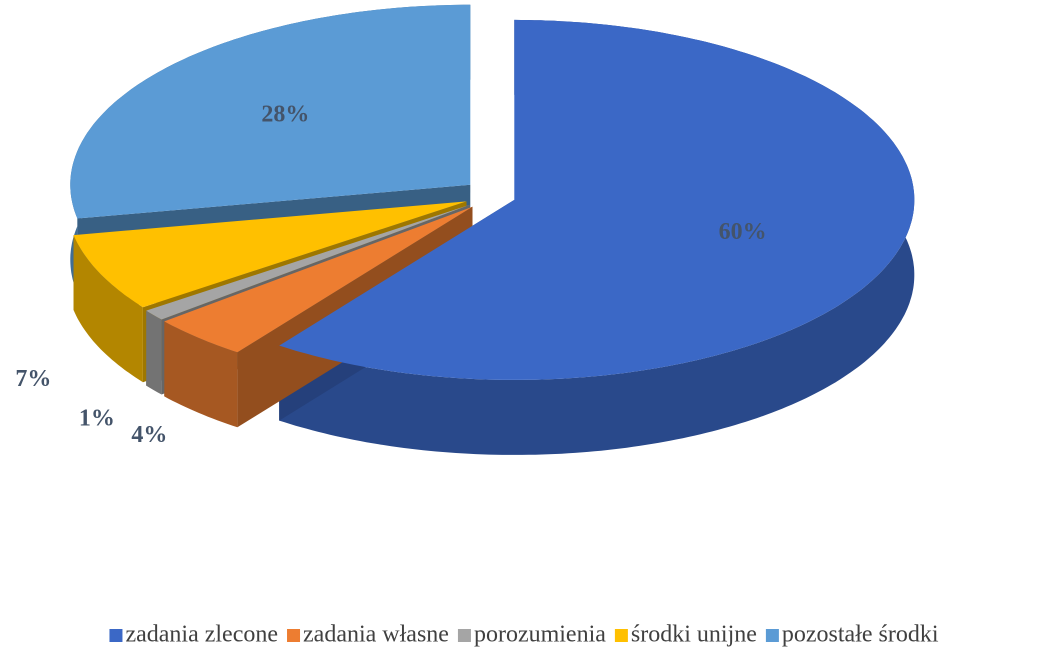 The height and width of the screenshot is (650, 1048). Describe the element at coordinates (860, 635) in the screenshot. I see `legend-label: pozostałe środki` at that location.